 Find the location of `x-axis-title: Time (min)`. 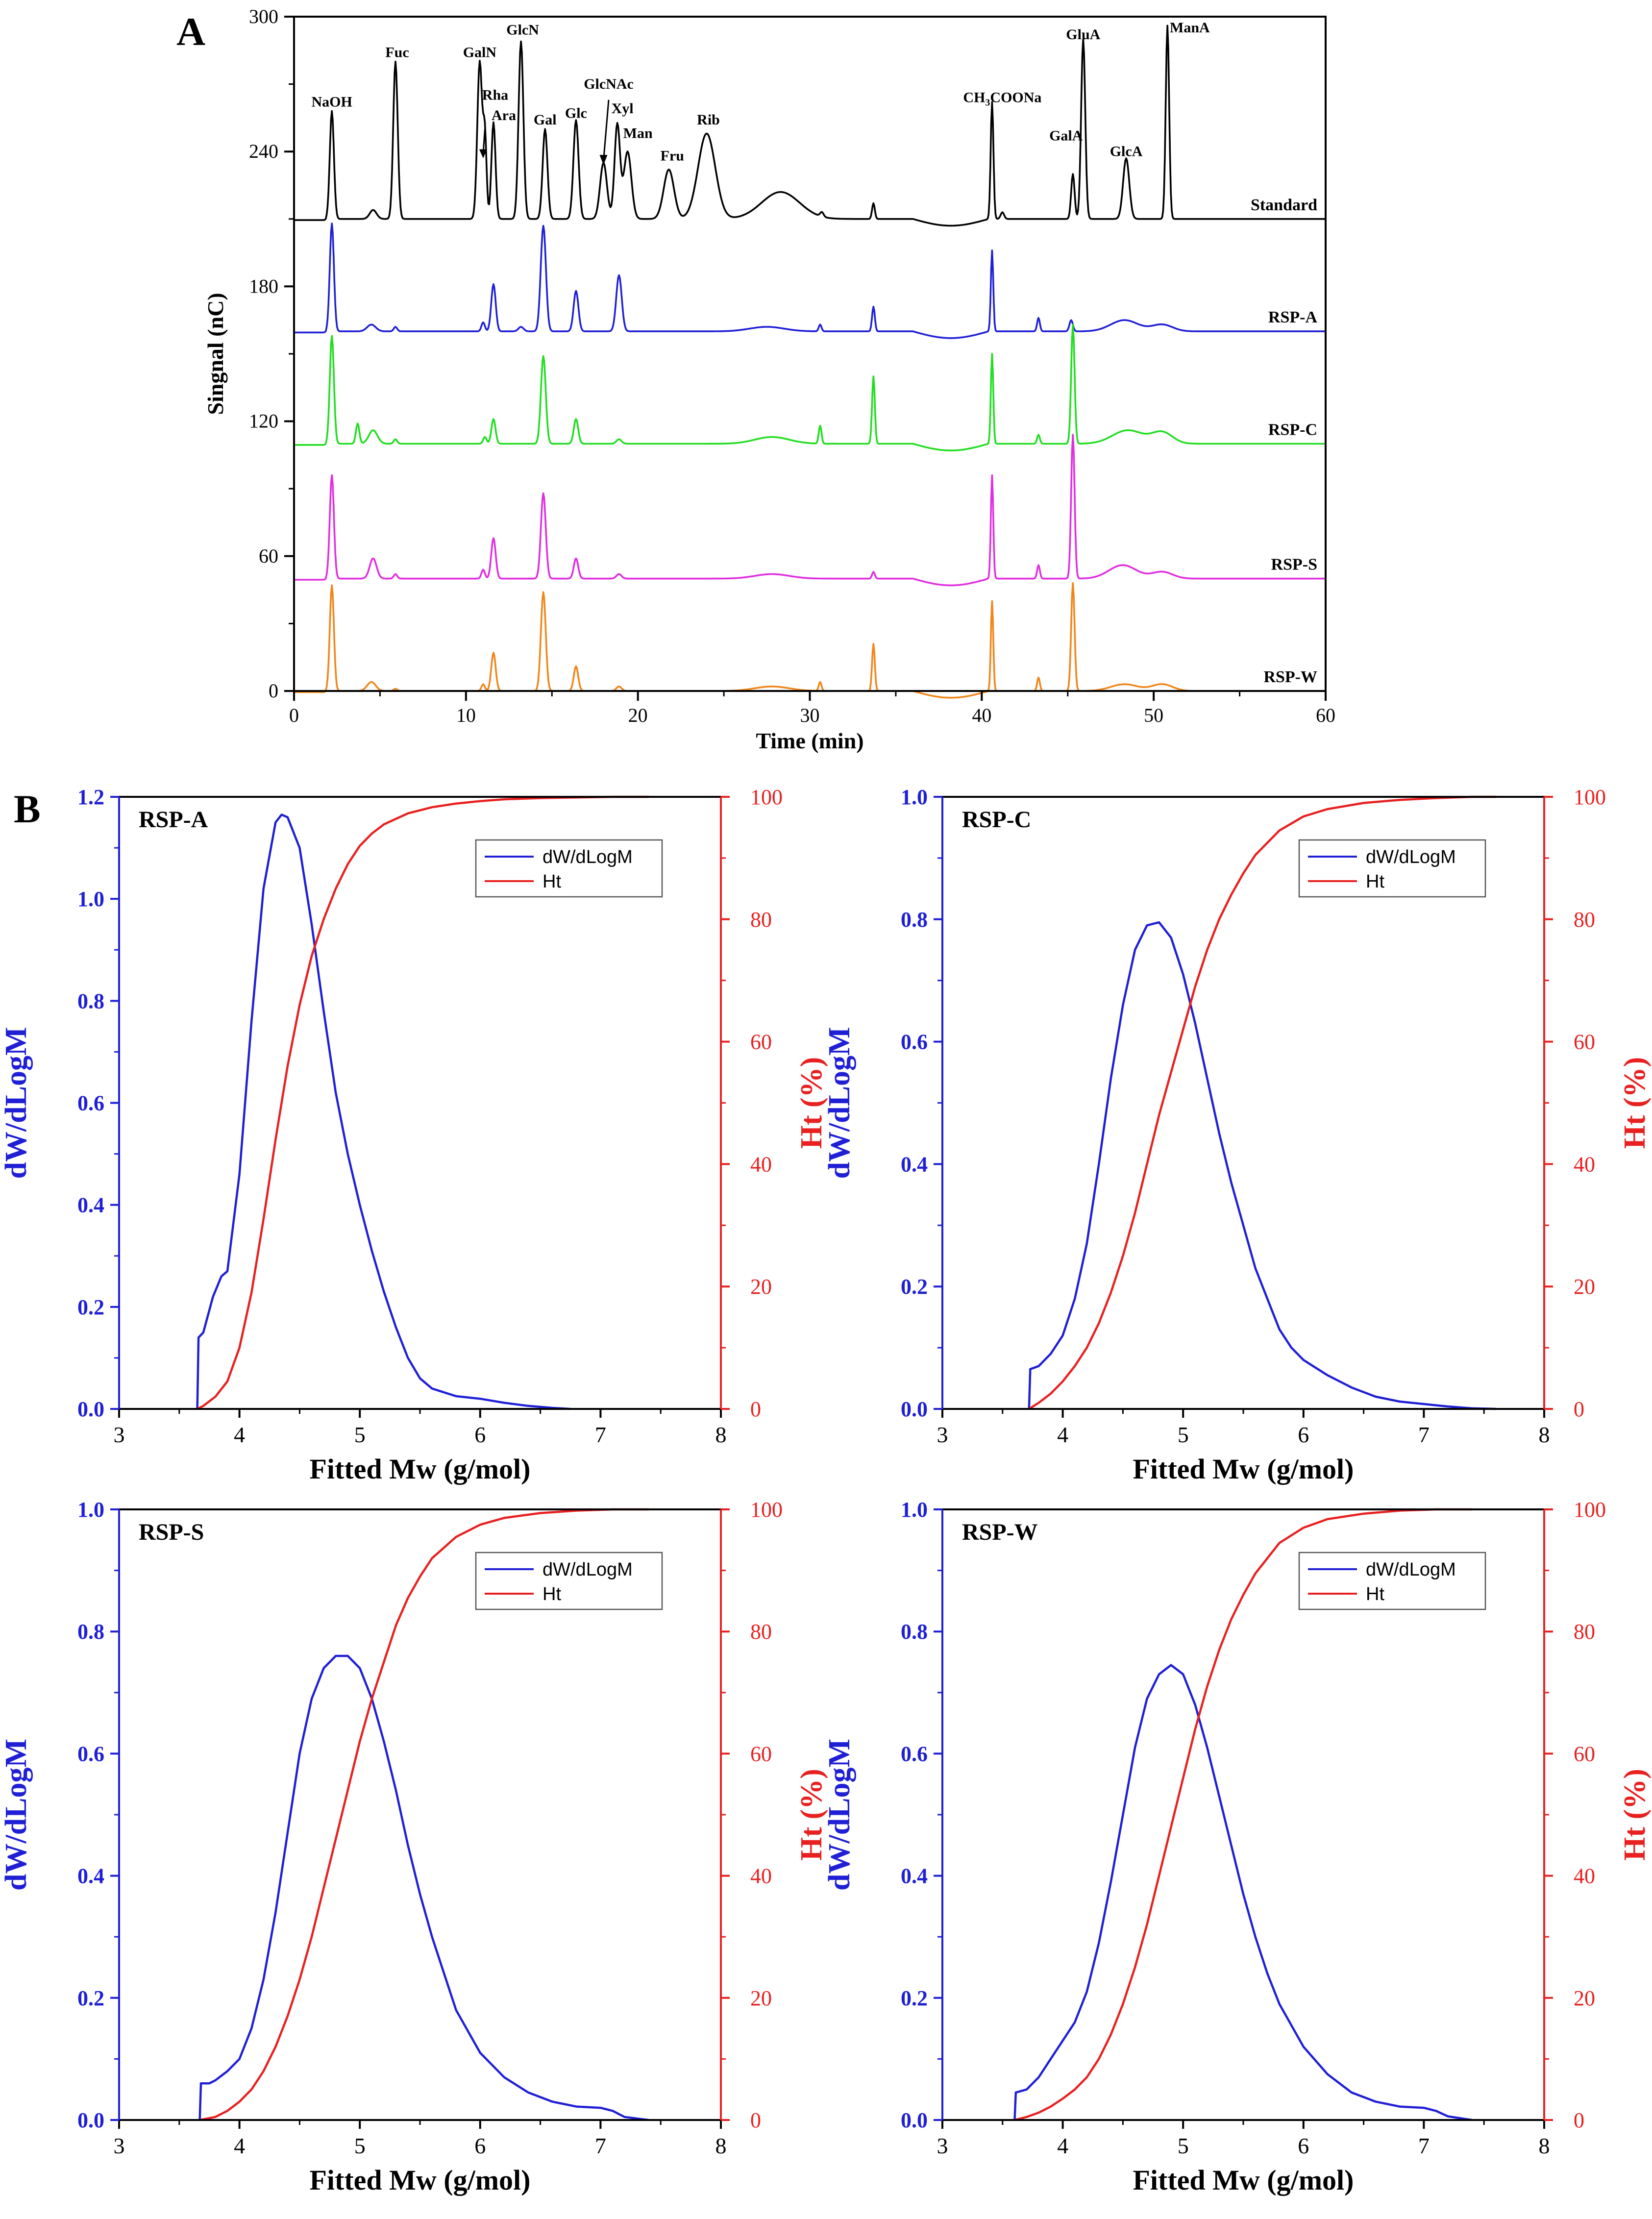

x-axis-title: Time (min) is located at coordinates (809, 740).